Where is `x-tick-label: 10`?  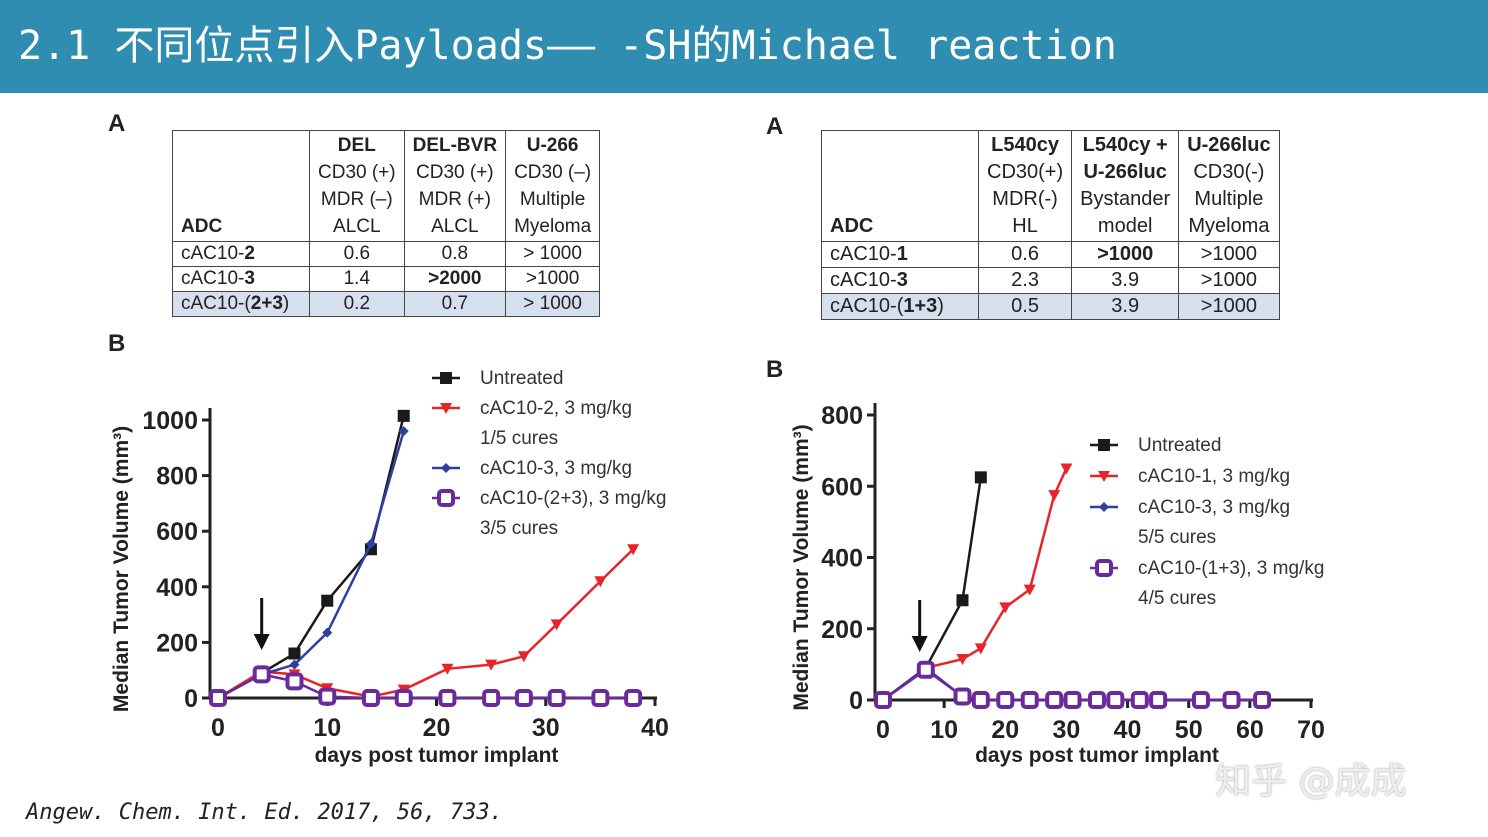
x-tick-label: 10 is located at coordinates (944, 730).